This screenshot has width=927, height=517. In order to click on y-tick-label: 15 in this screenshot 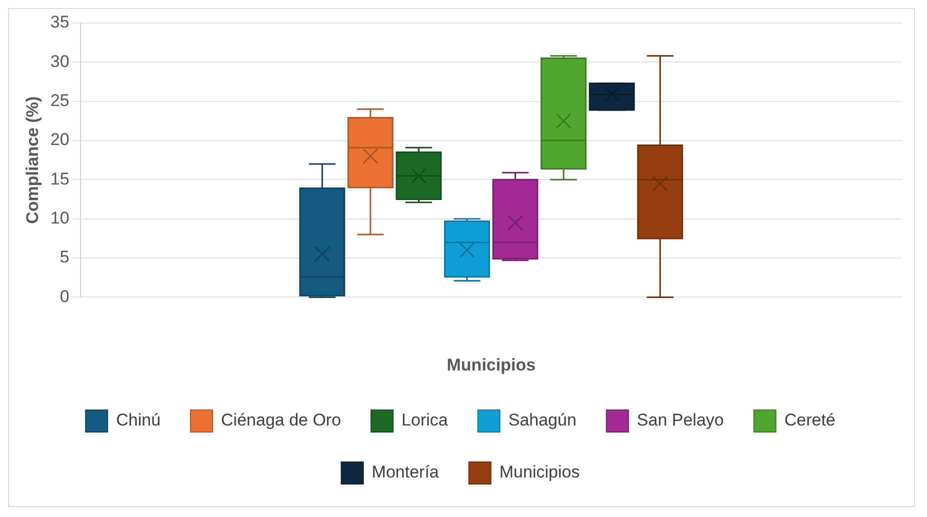, I will do `click(60, 178)`.